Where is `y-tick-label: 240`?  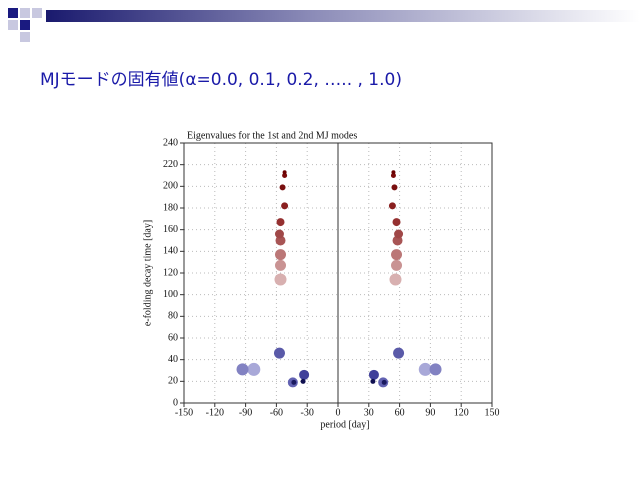
y-tick-label: 240 is located at coordinates (170, 142).